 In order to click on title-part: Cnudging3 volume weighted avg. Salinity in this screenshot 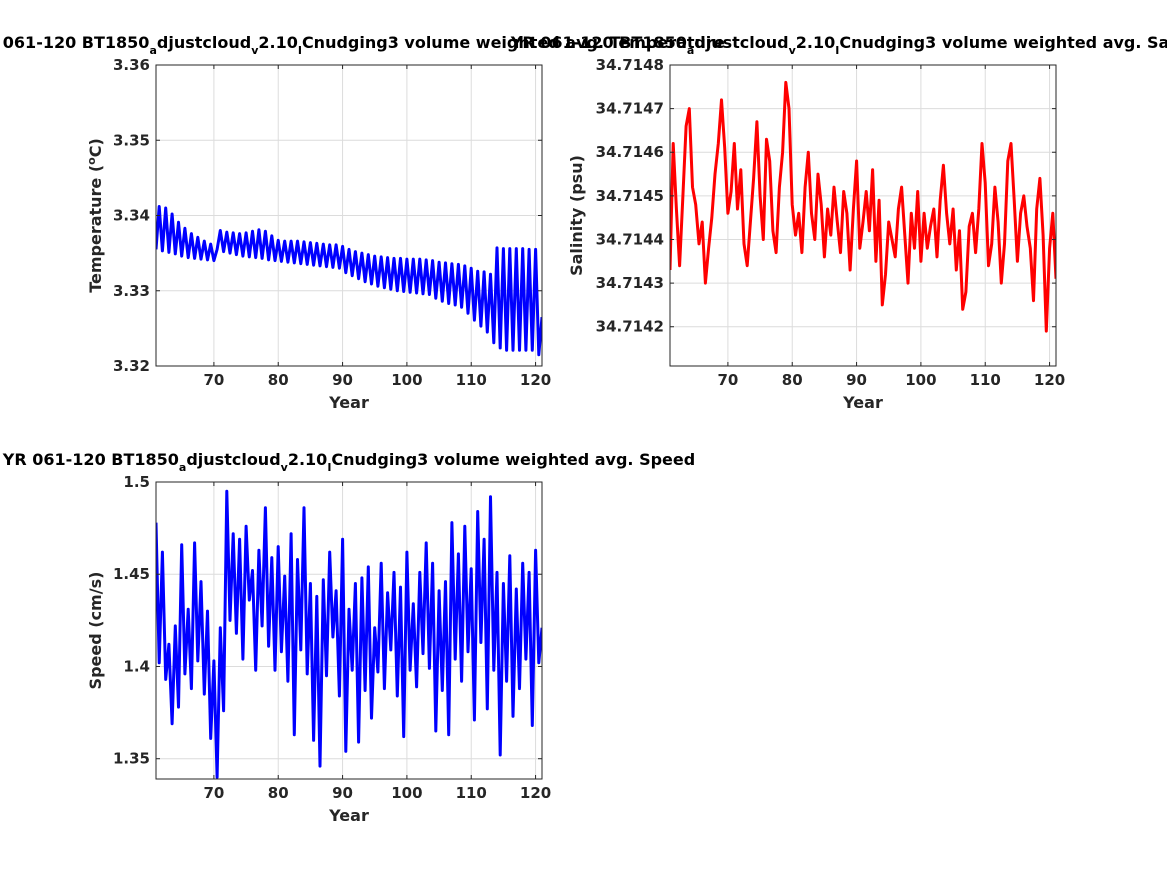, I will do `click(1003, 42)`.